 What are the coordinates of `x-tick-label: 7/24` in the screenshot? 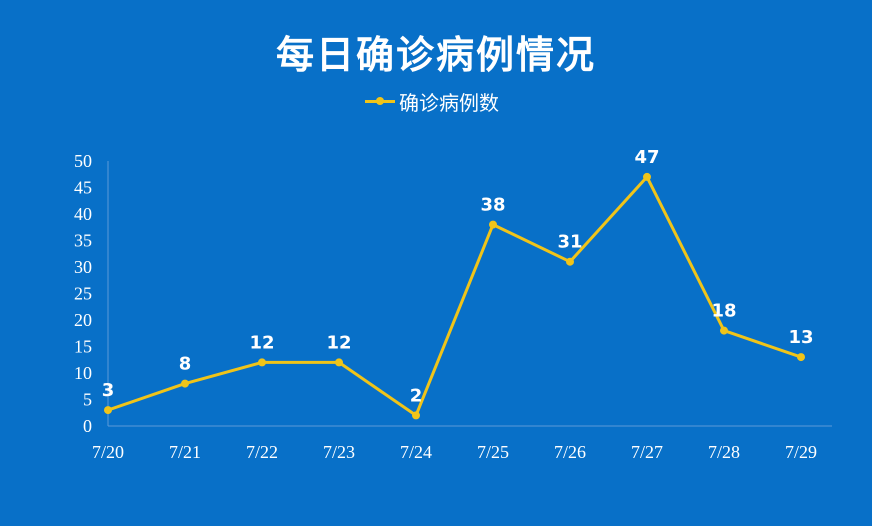 It's located at (416, 452).